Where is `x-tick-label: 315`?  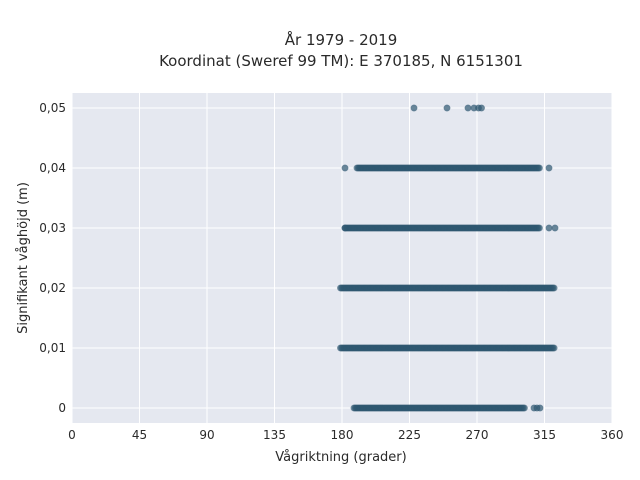
x-tick-label: 315 is located at coordinates (544, 435).